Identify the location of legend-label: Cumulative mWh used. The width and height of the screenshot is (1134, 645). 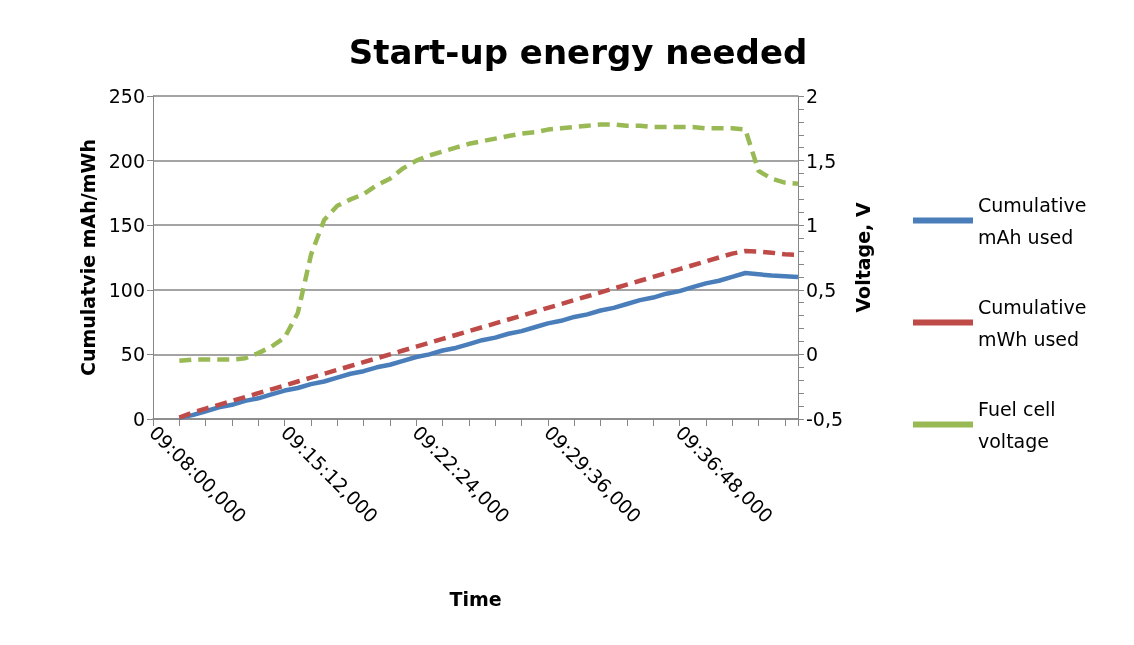
(1035, 322).